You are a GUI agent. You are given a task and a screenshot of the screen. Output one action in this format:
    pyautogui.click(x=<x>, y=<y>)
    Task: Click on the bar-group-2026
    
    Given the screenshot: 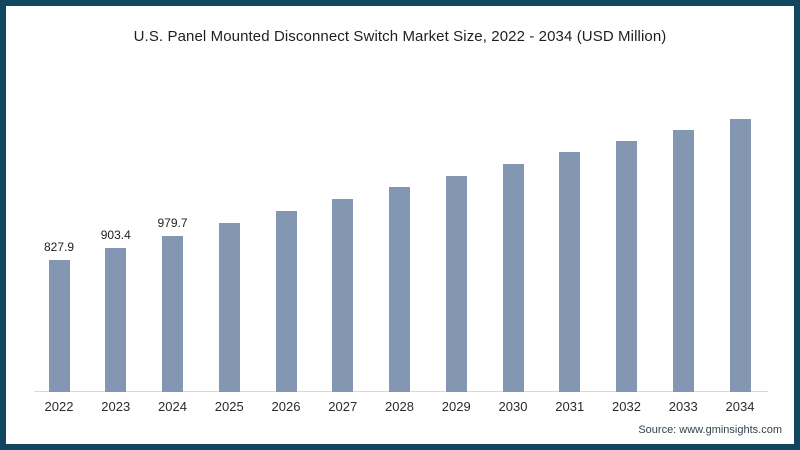 What is the action you would take?
    pyautogui.click(x=286, y=301)
    